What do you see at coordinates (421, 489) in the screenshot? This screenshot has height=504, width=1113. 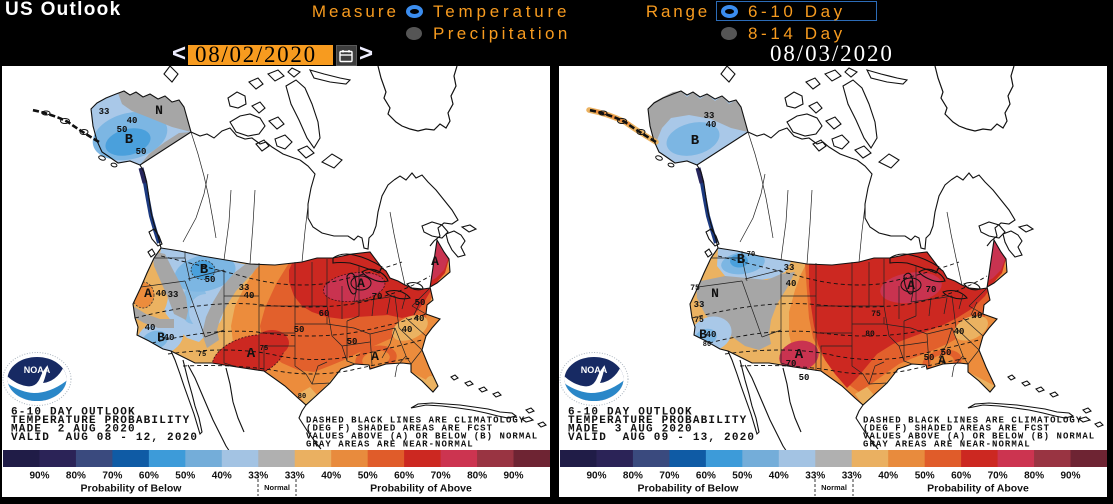 I see `svg-text: Probability of Above` at bounding box center [421, 489].